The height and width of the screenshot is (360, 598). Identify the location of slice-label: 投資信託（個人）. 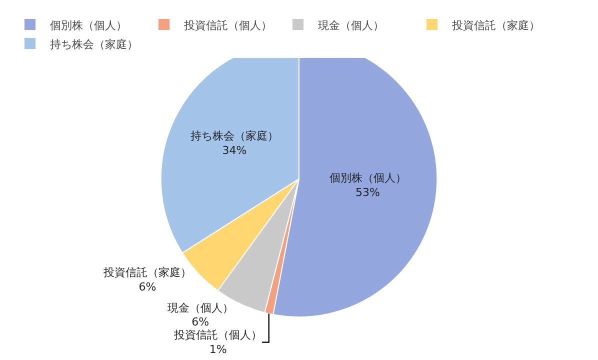
(217, 335).